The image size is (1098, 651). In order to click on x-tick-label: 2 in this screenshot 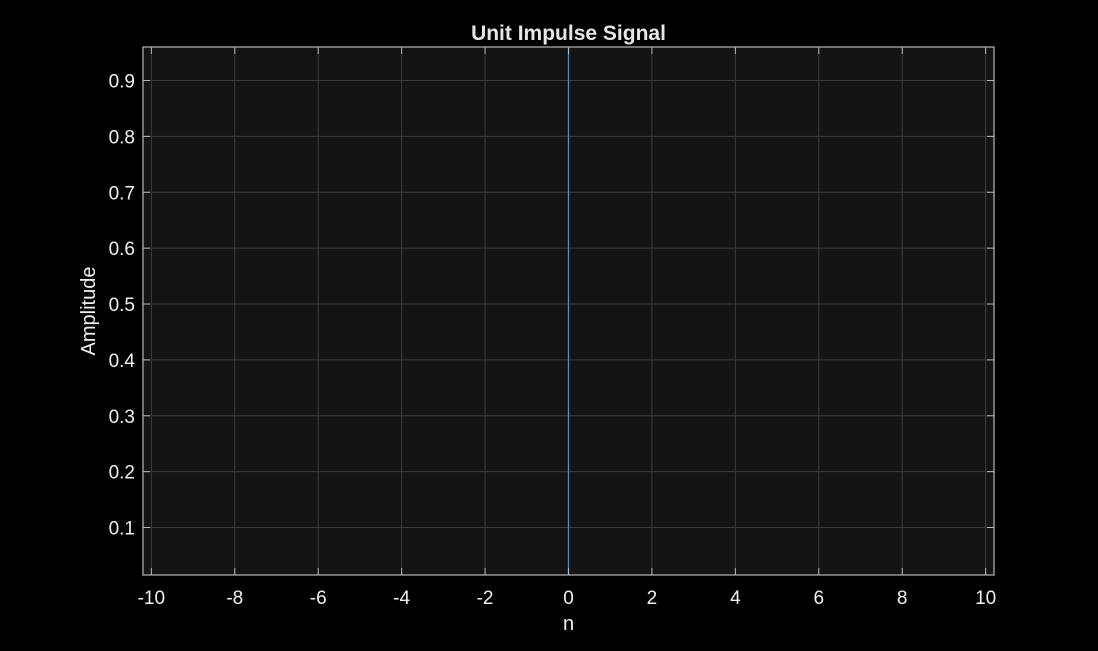, I will do `click(652, 598)`.